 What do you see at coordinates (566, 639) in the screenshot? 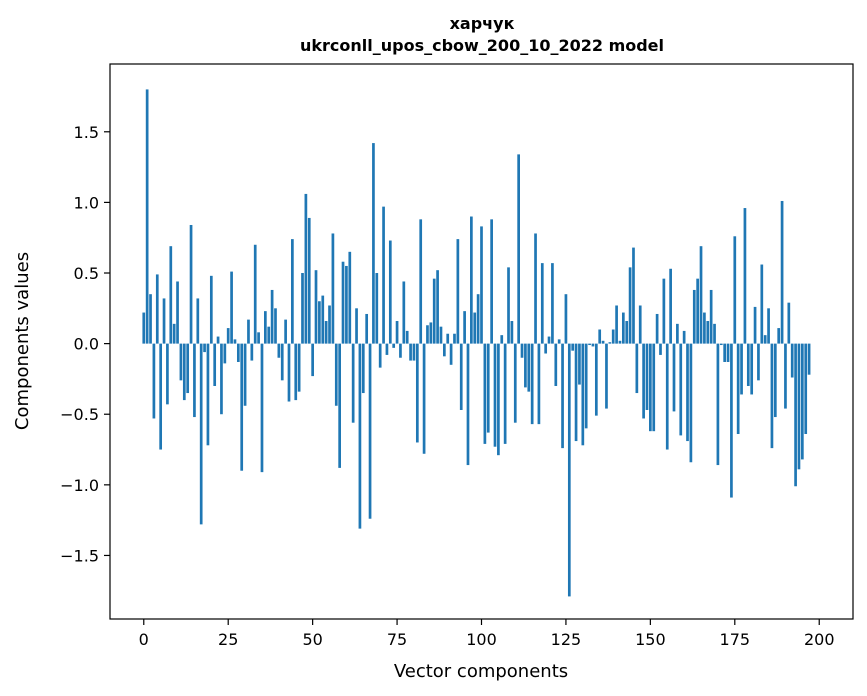
I see `x-tick-label: 125` at bounding box center [566, 639].